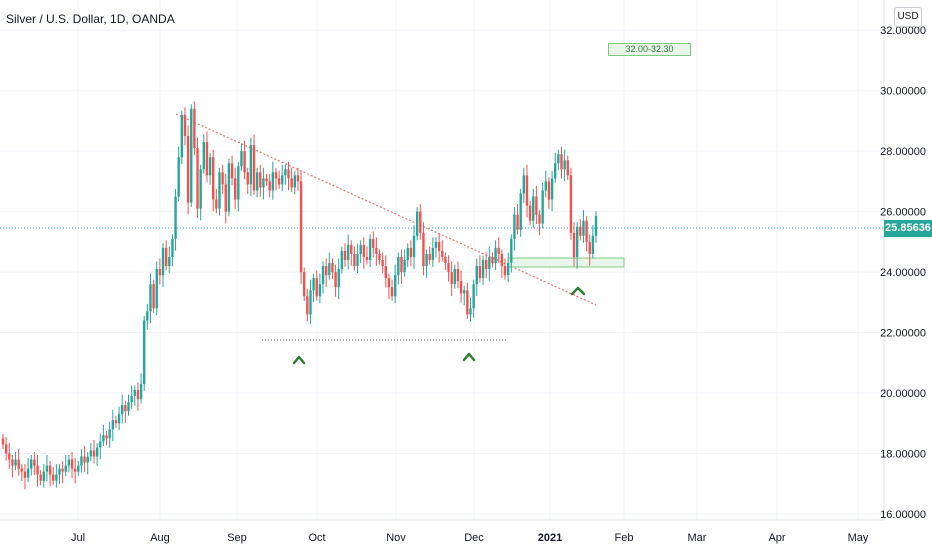 The height and width of the screenshot is (550, 932). Describe the element at coordinates (903, 31) in the screenshot. I see `y-tick-label: 32.00000` at that location.